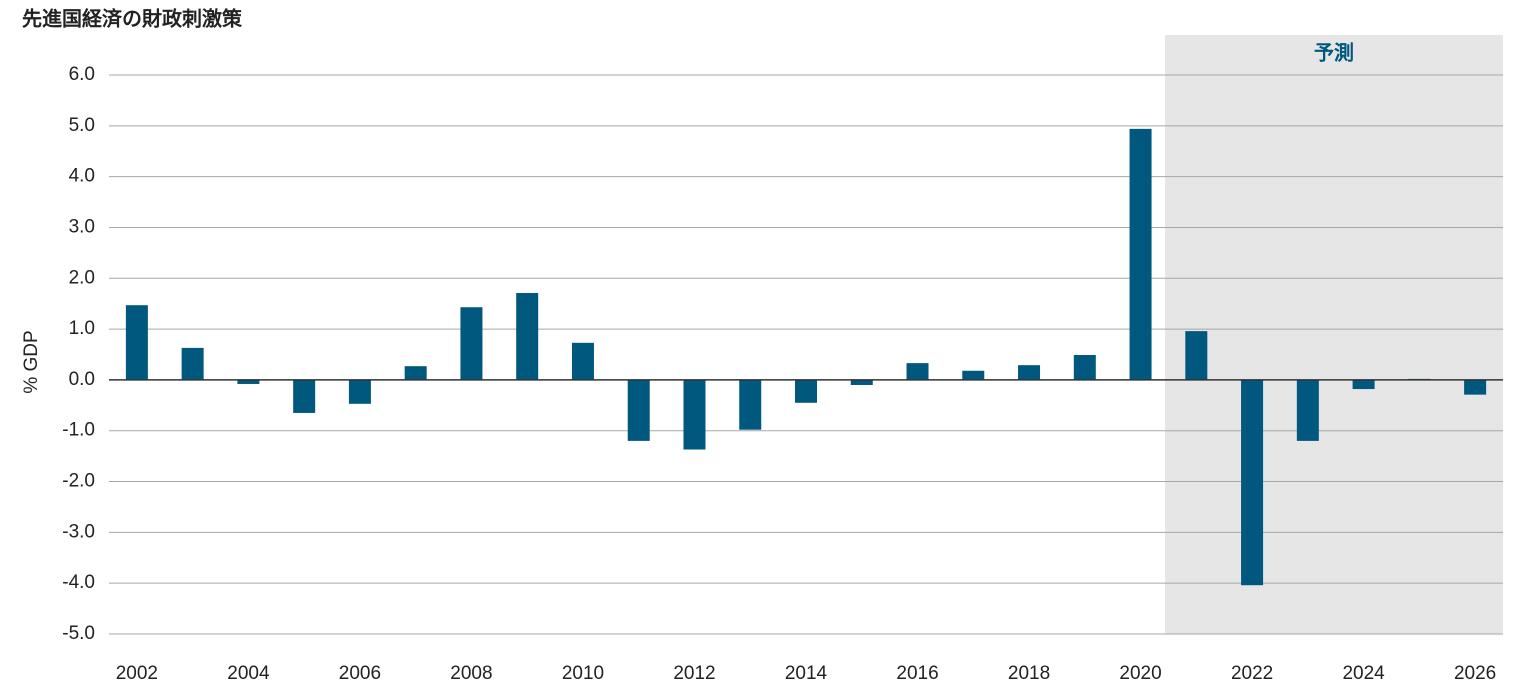 This screenshot has width=1532, height=698. What do you see at coordinates (917, 673) in the screenshot?
I see `x-tick-label: 2016` at bounding box center [917, 673].